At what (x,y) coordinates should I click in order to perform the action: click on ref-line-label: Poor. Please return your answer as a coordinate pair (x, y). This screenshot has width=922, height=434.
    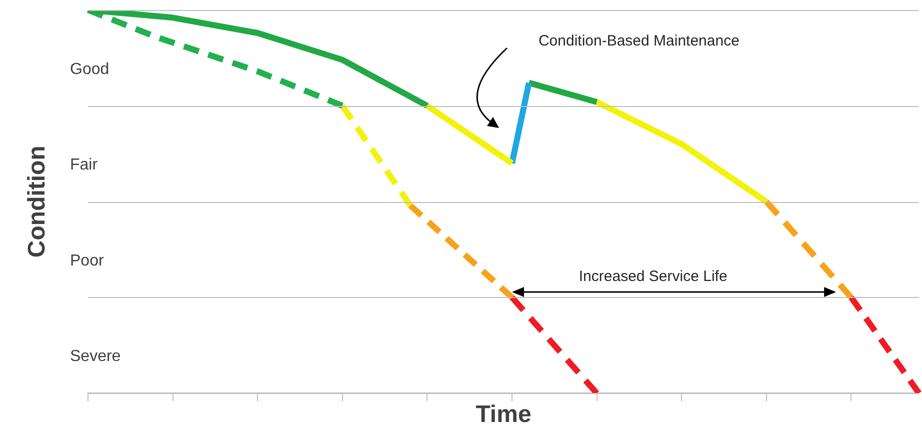
    Looking at the image, I should click on (87, 261).